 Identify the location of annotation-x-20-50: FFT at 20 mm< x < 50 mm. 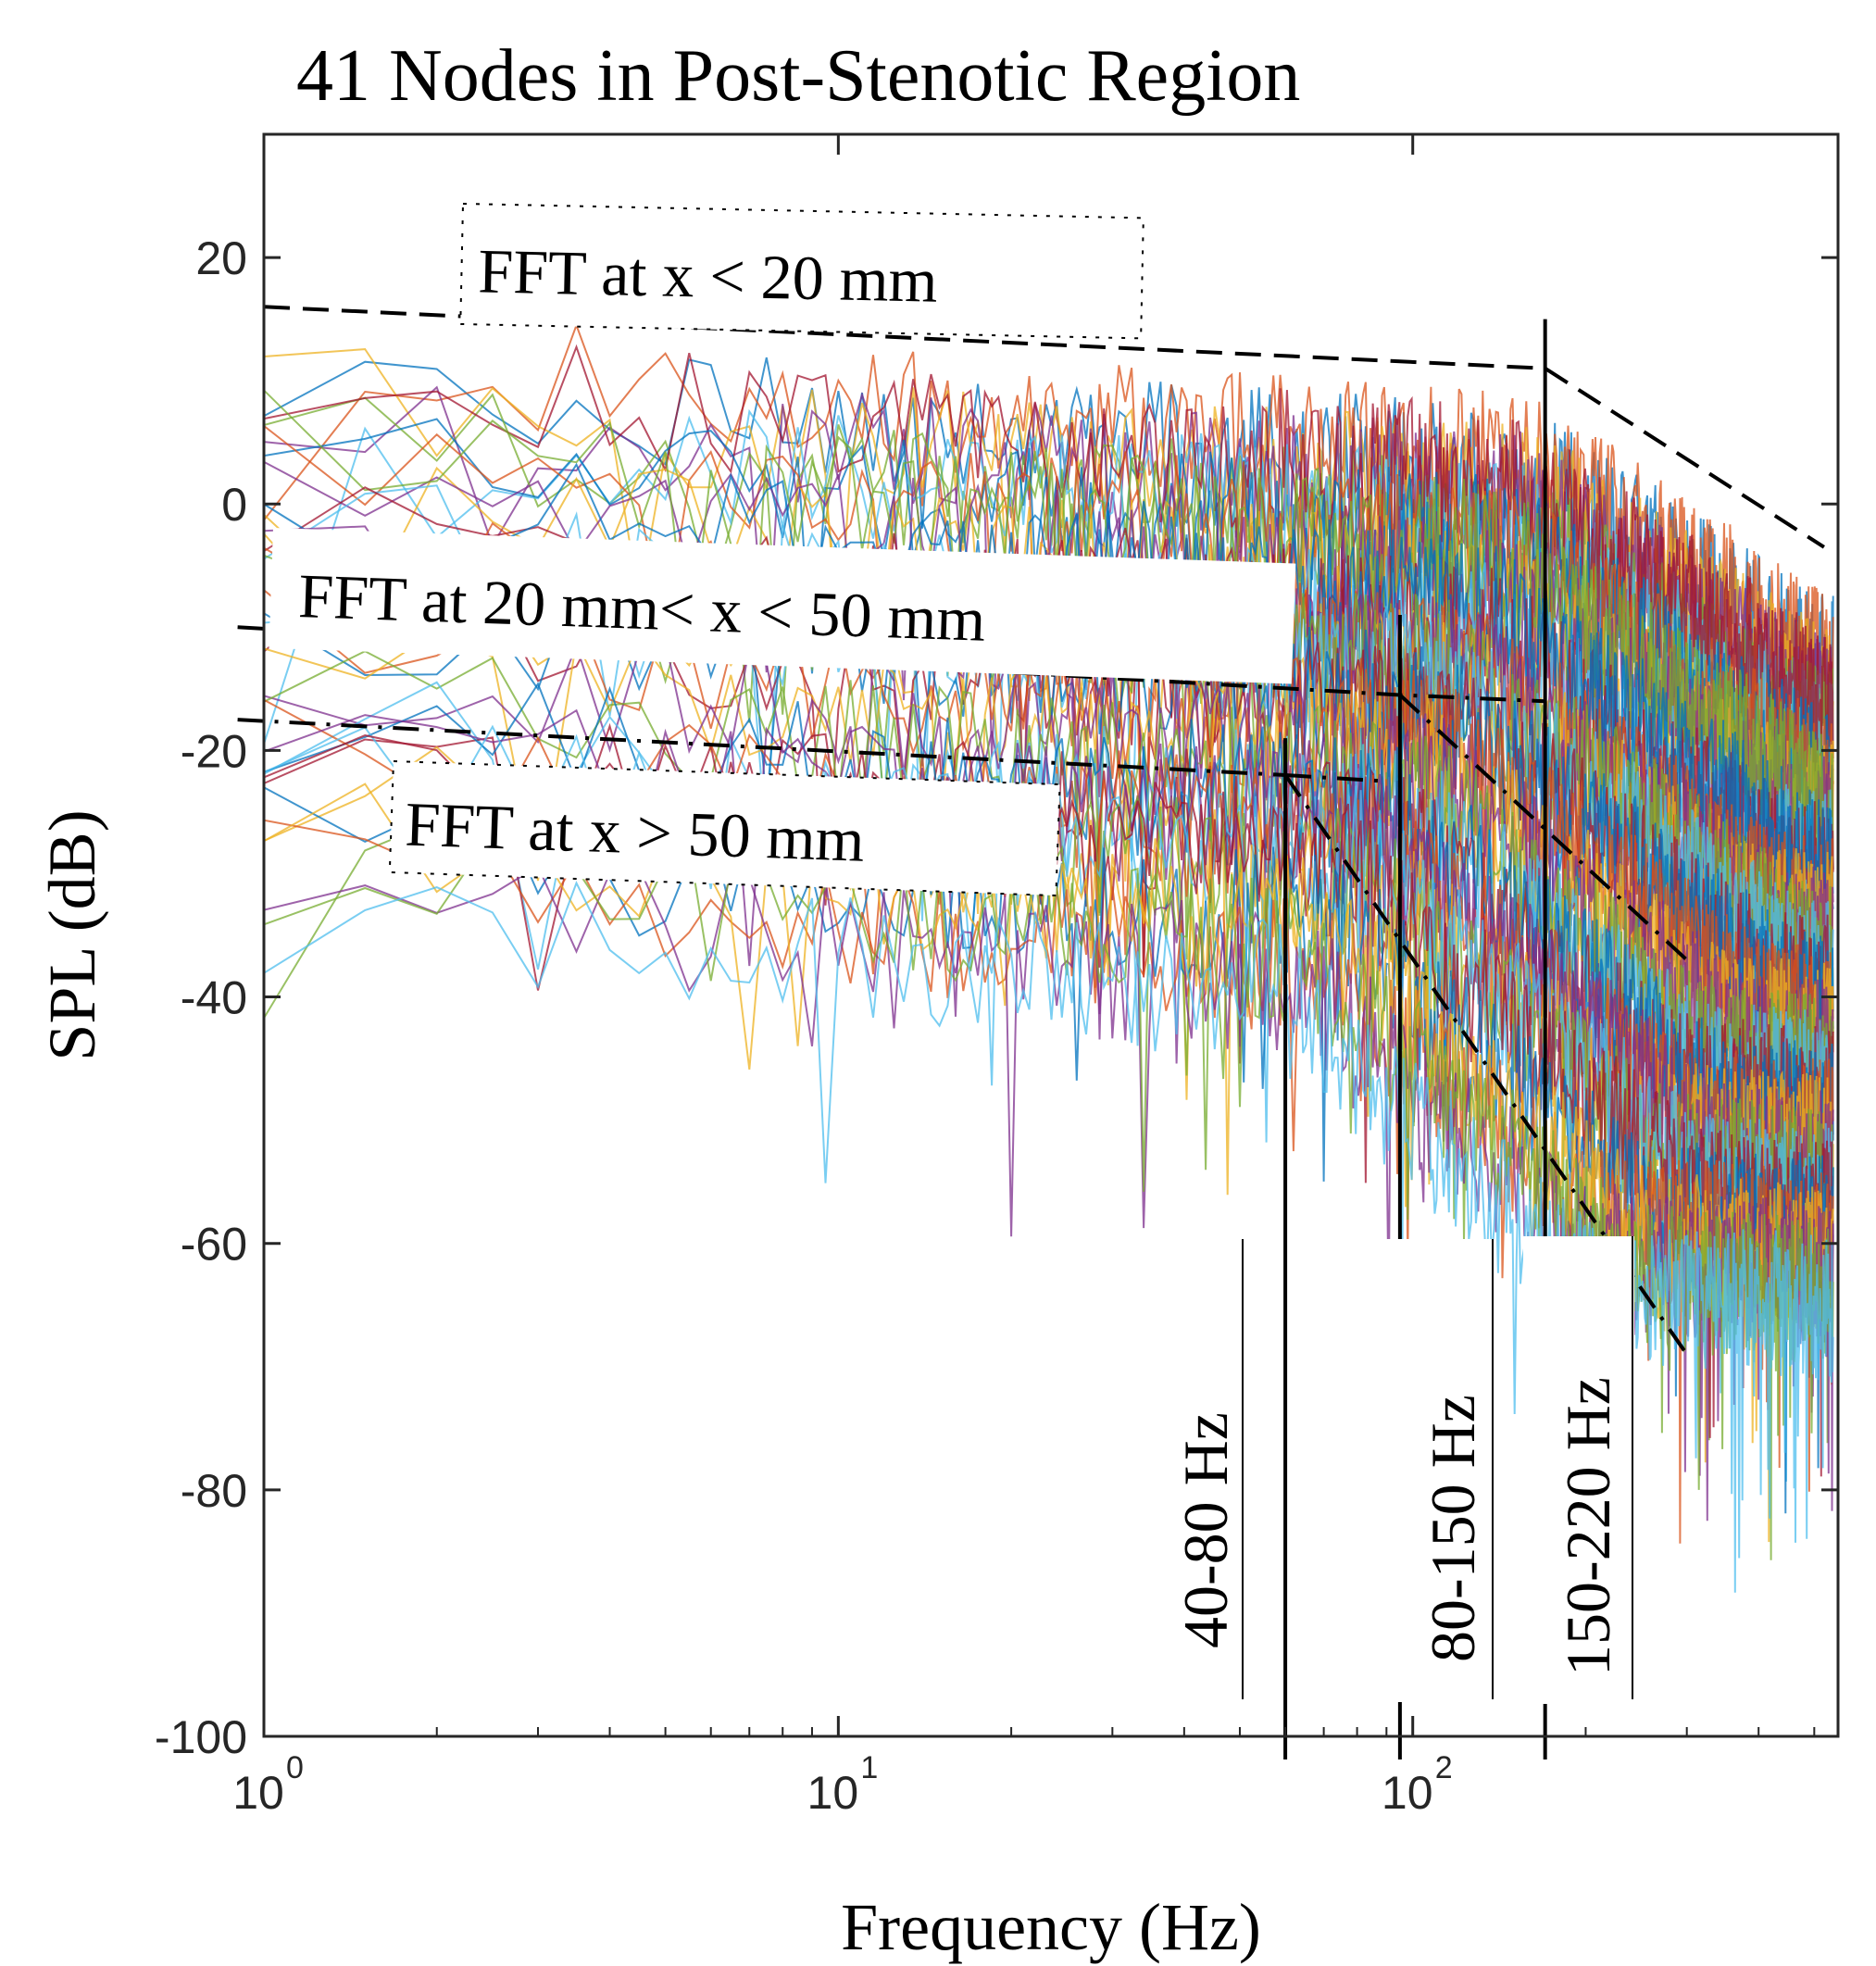
(782, 606).